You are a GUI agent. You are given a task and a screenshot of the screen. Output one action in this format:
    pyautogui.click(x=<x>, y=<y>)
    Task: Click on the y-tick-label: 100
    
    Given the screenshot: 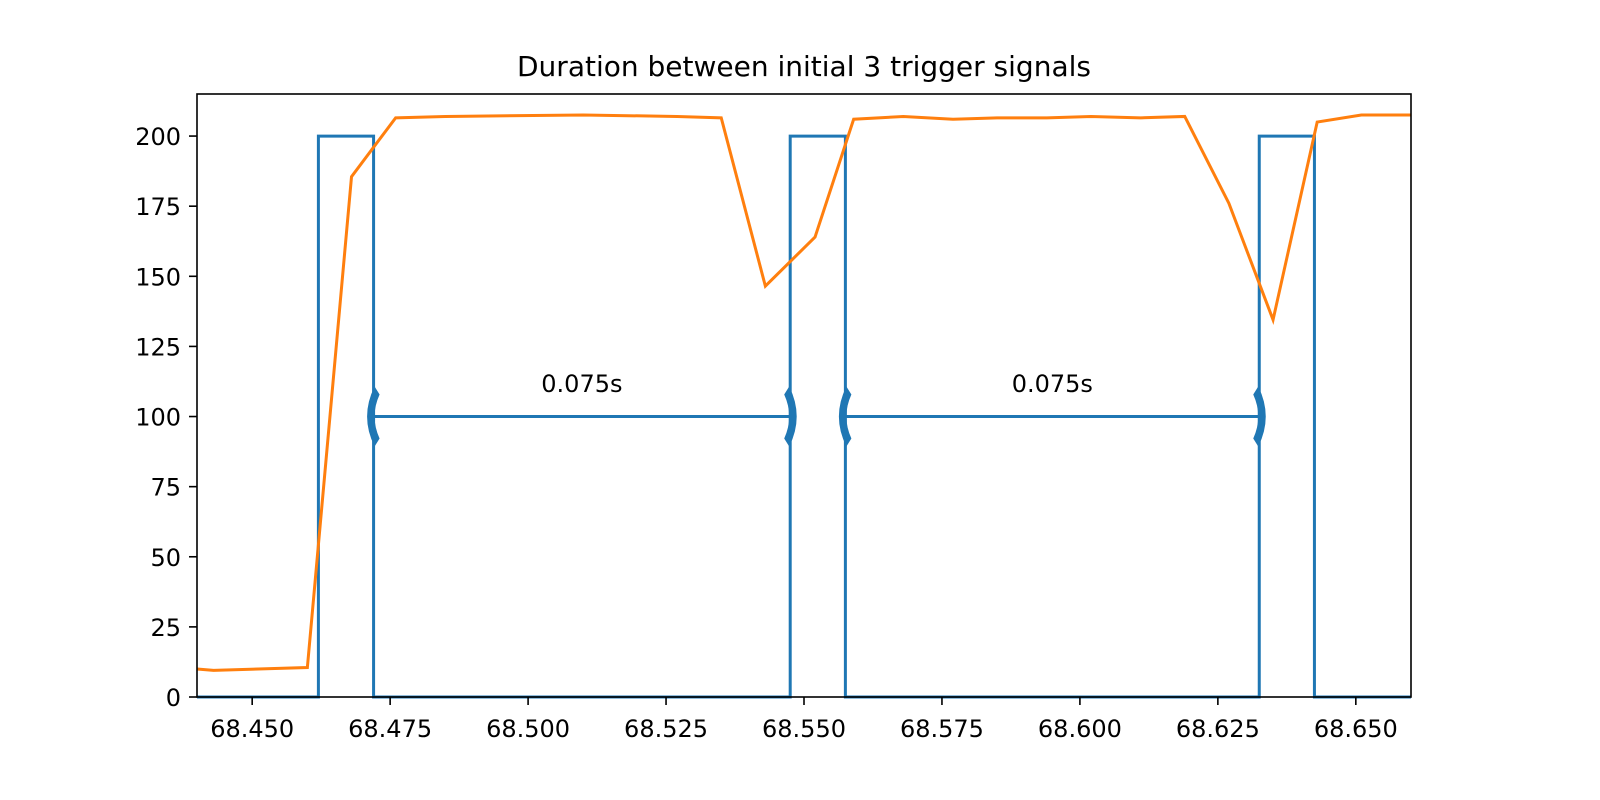 What is the action you would take?
    pyautogui.click(x=158, y=418)
    